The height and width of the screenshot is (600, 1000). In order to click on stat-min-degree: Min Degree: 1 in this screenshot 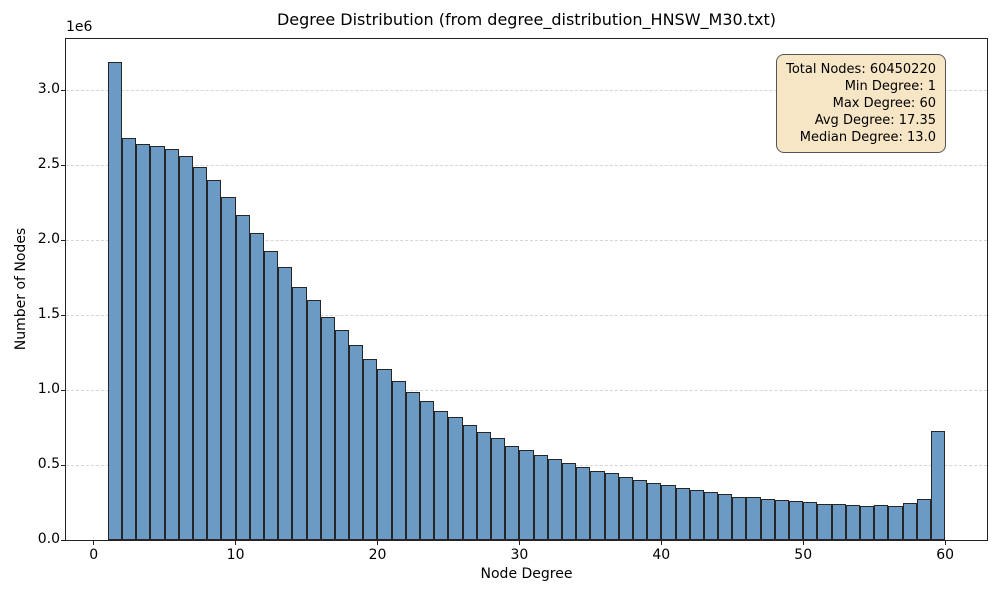, I will do `click(890, 86)`.